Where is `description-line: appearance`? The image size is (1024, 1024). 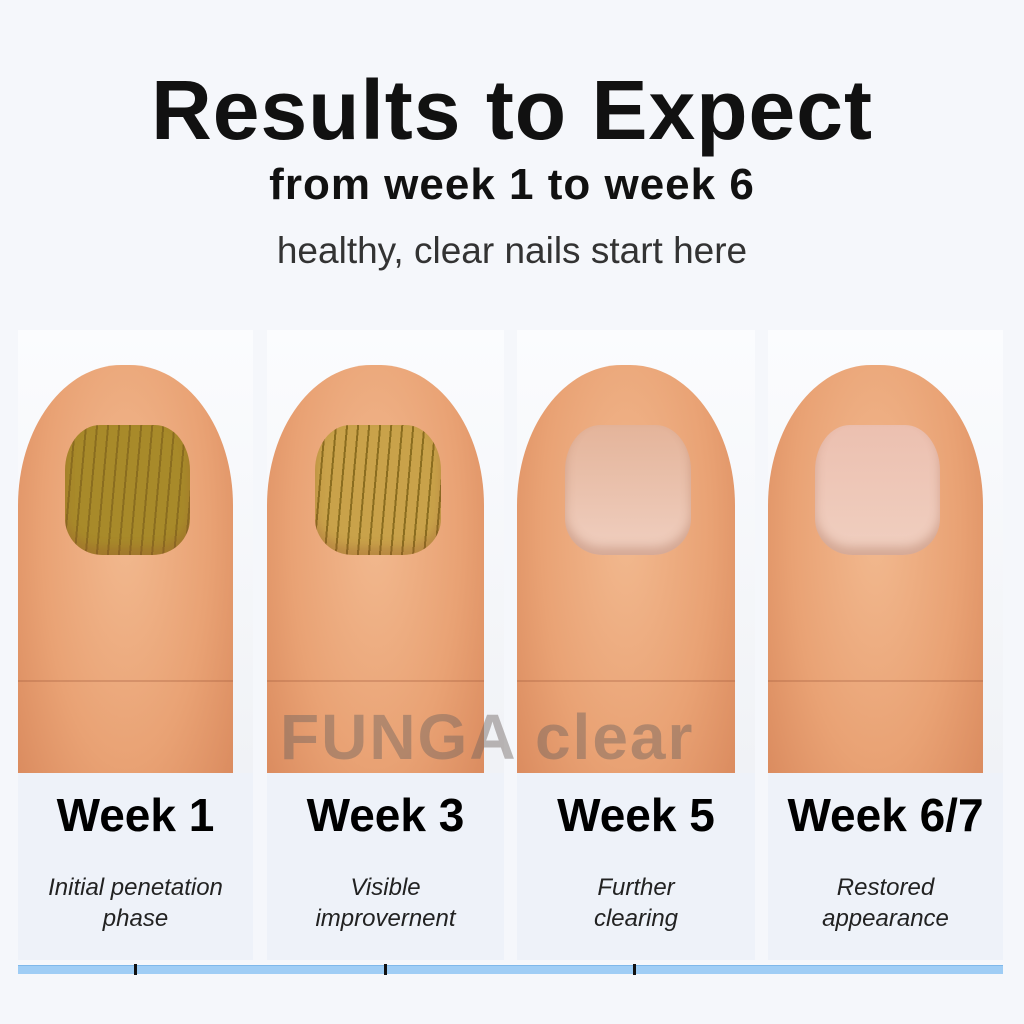 description-line: appearance is located at coordinates (885, 918).